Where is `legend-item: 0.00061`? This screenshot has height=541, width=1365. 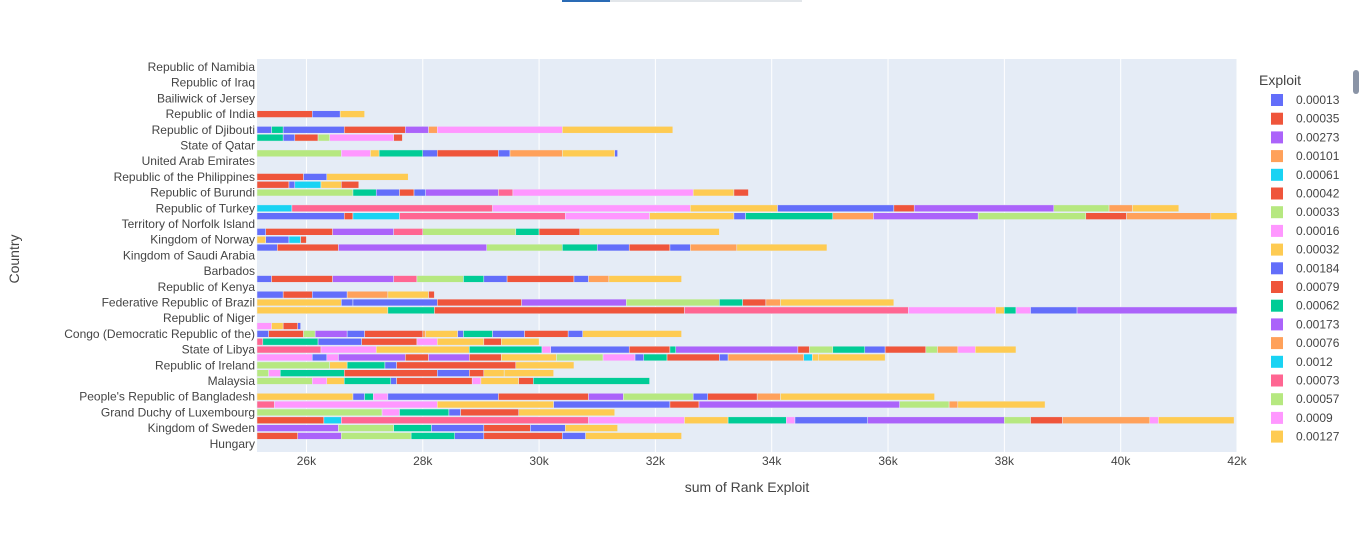
legend-item: 0.00061 is located at coordinates (1305, 175).